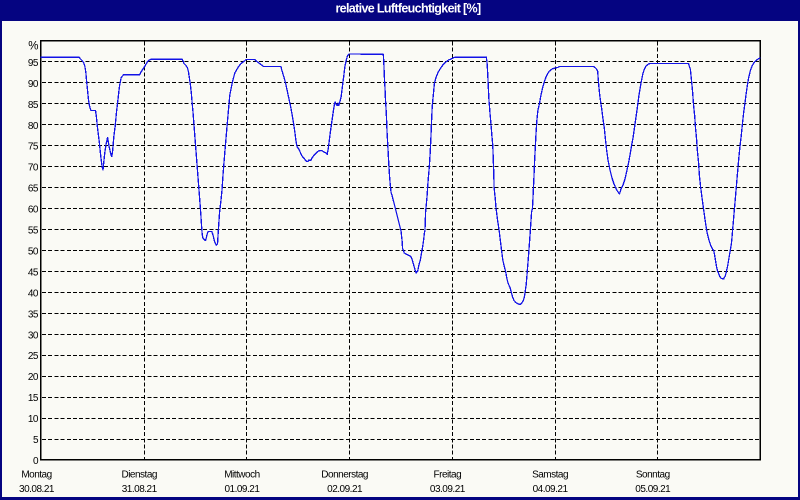 The height and width of the screenshot is (500, 800). I want to click on svg-text: Freitag, so click(448, 475).